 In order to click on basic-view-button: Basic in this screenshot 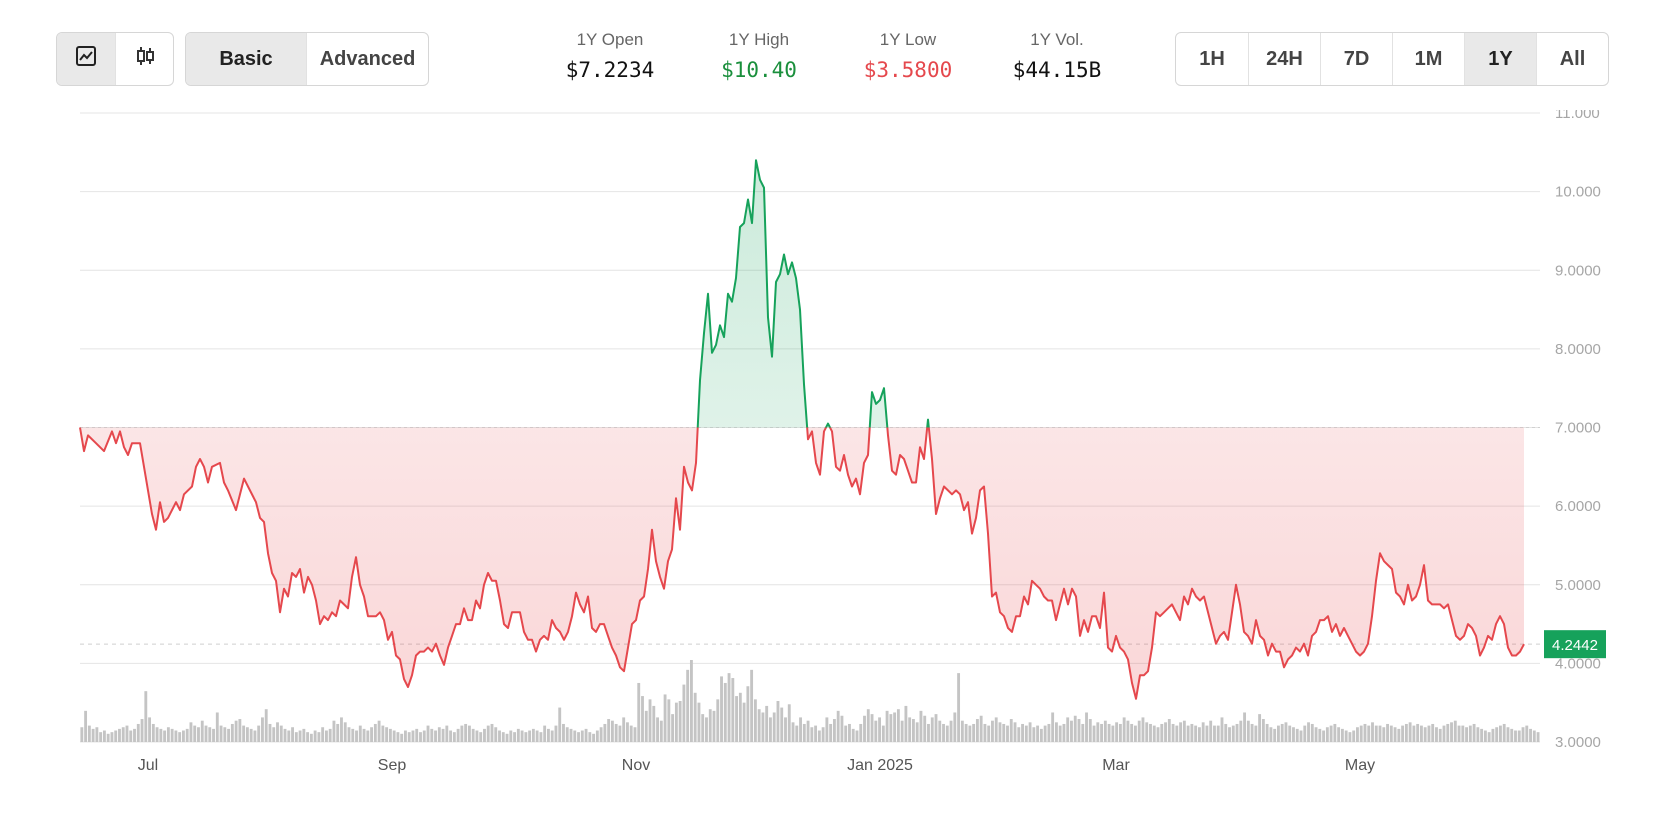, I will do `click(246, 59)`.